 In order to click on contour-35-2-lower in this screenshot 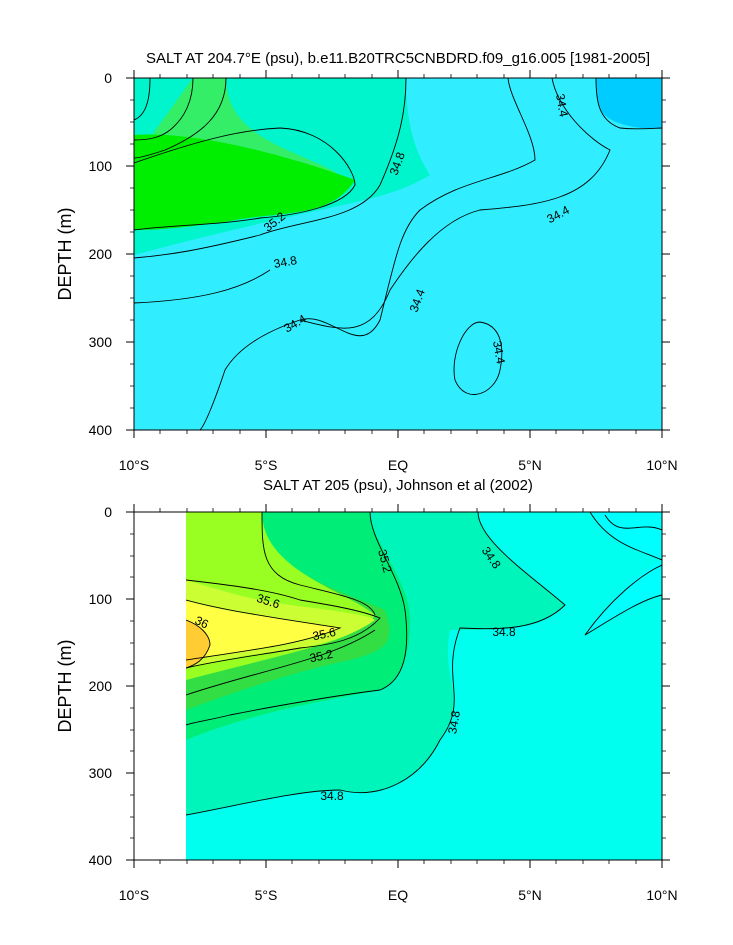, I will do `click(281, 662)`.